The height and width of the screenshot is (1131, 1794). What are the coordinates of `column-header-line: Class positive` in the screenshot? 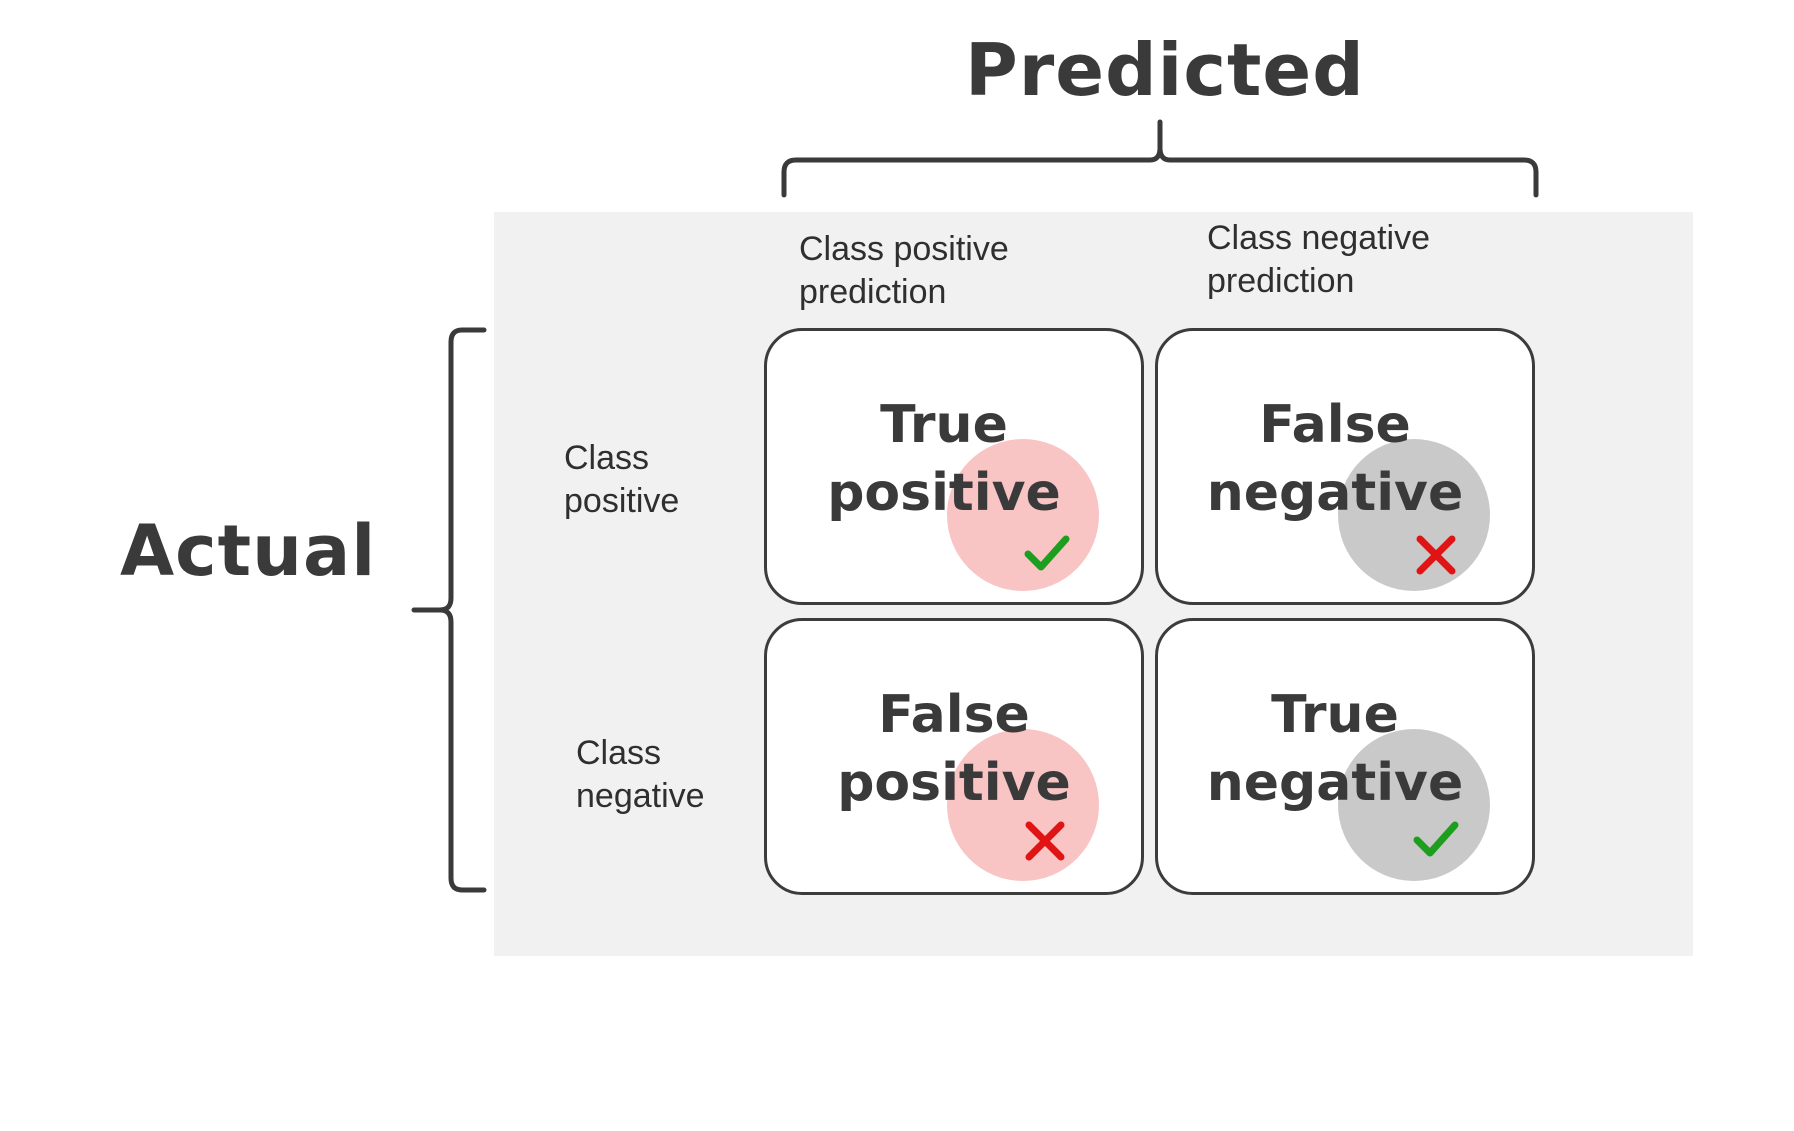 It's located at (904, 249).